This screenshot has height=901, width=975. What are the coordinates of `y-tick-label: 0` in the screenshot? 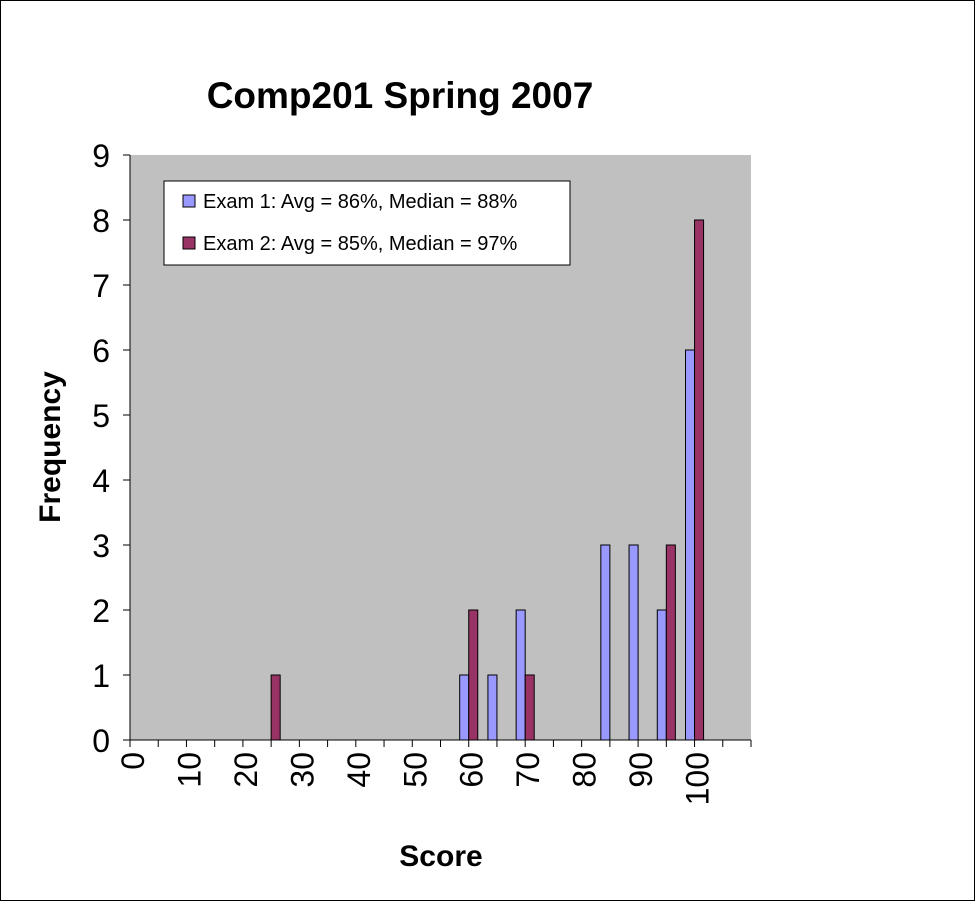 It's located at (101, 741).